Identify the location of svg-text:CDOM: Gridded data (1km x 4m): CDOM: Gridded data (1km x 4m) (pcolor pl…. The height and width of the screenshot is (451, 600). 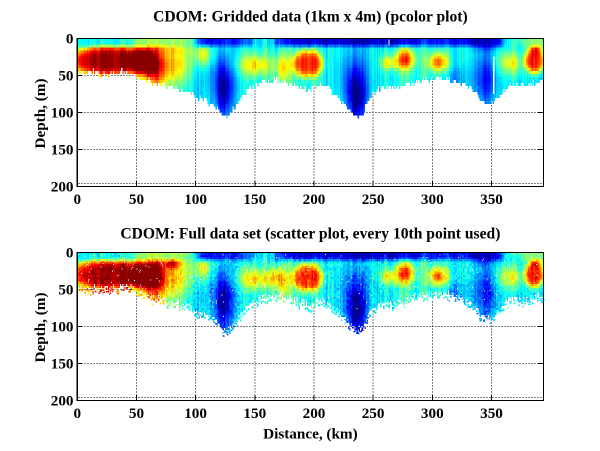
(310, 16).